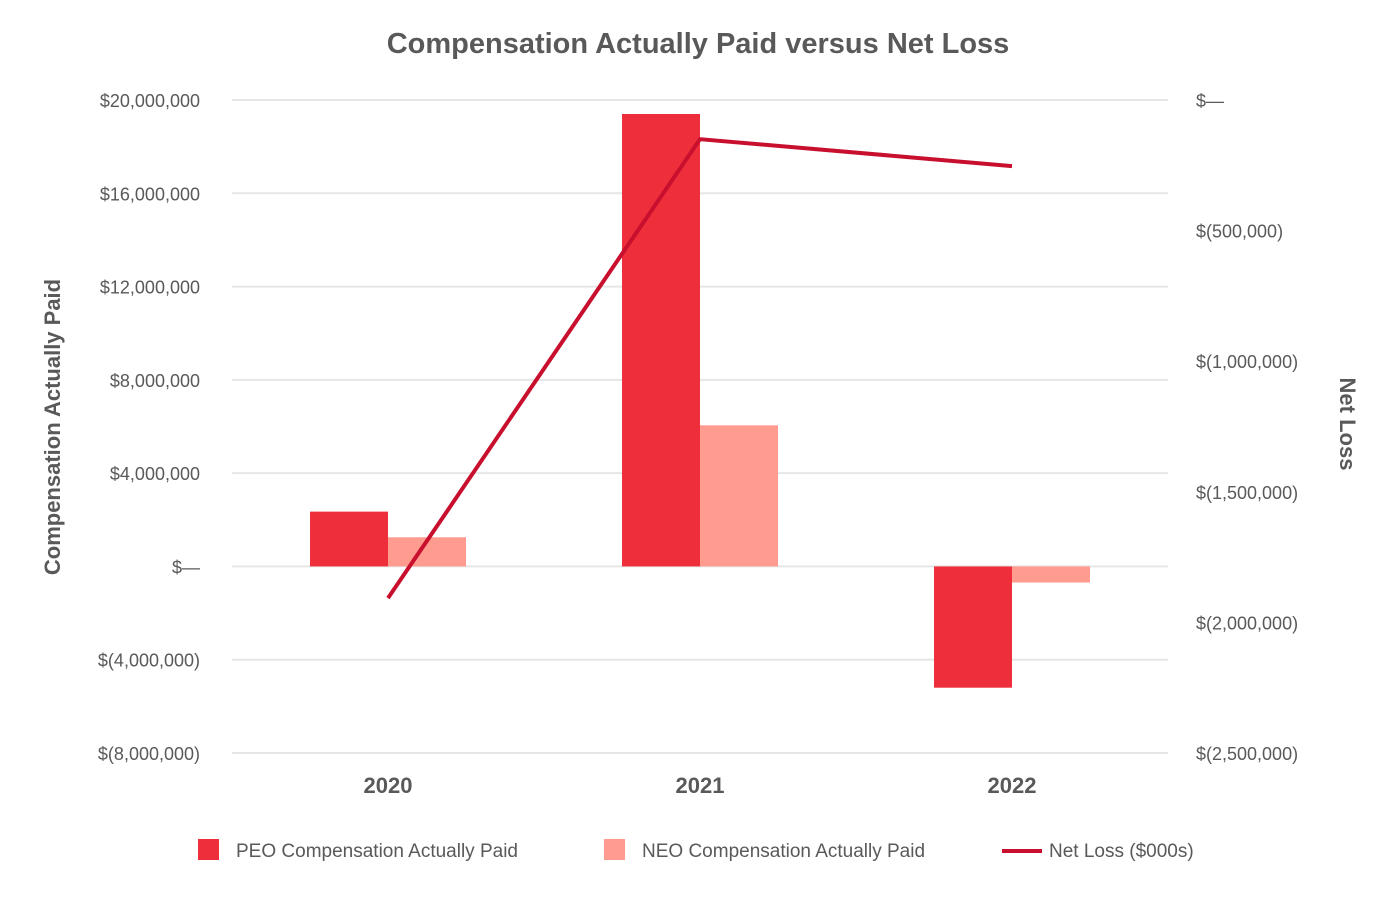  Describe the element at coordinates (349, 539) in the screenshot. I see `bar-peo-2020` at that location.